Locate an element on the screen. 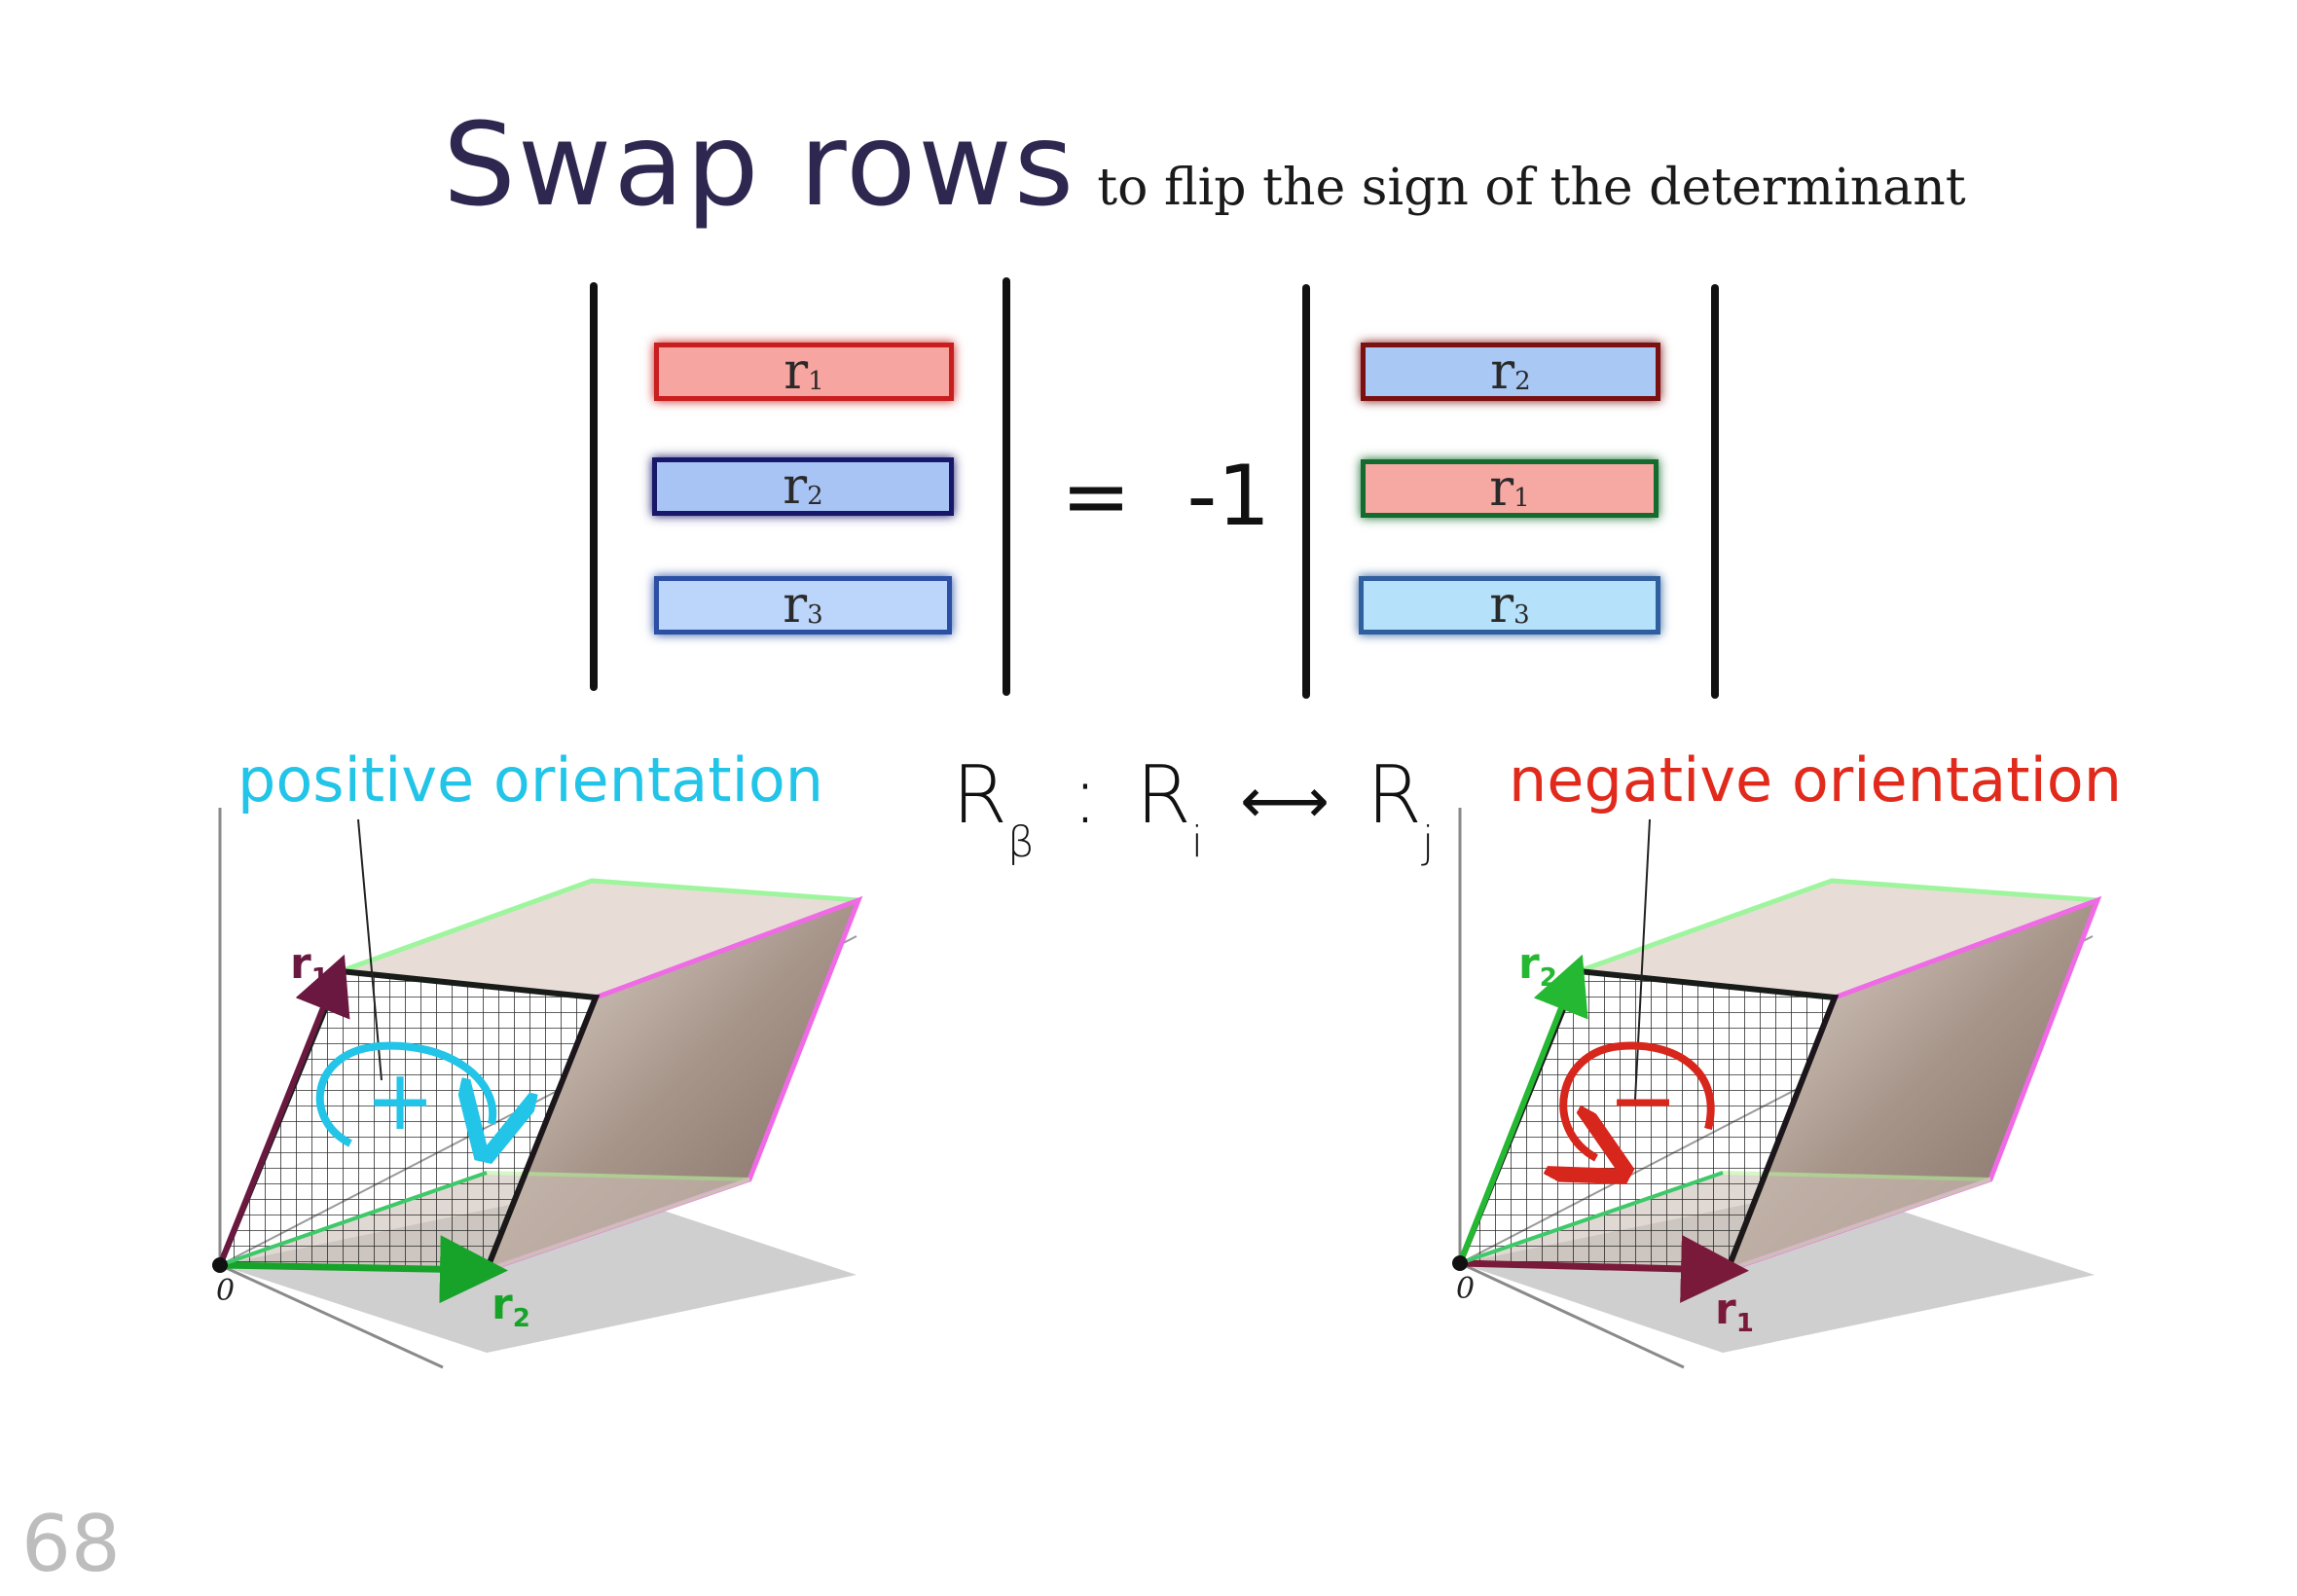 This screenshot has height=1596, width=2297. positive-orientation-label: positive orientation is located at coordinates (530, 780).